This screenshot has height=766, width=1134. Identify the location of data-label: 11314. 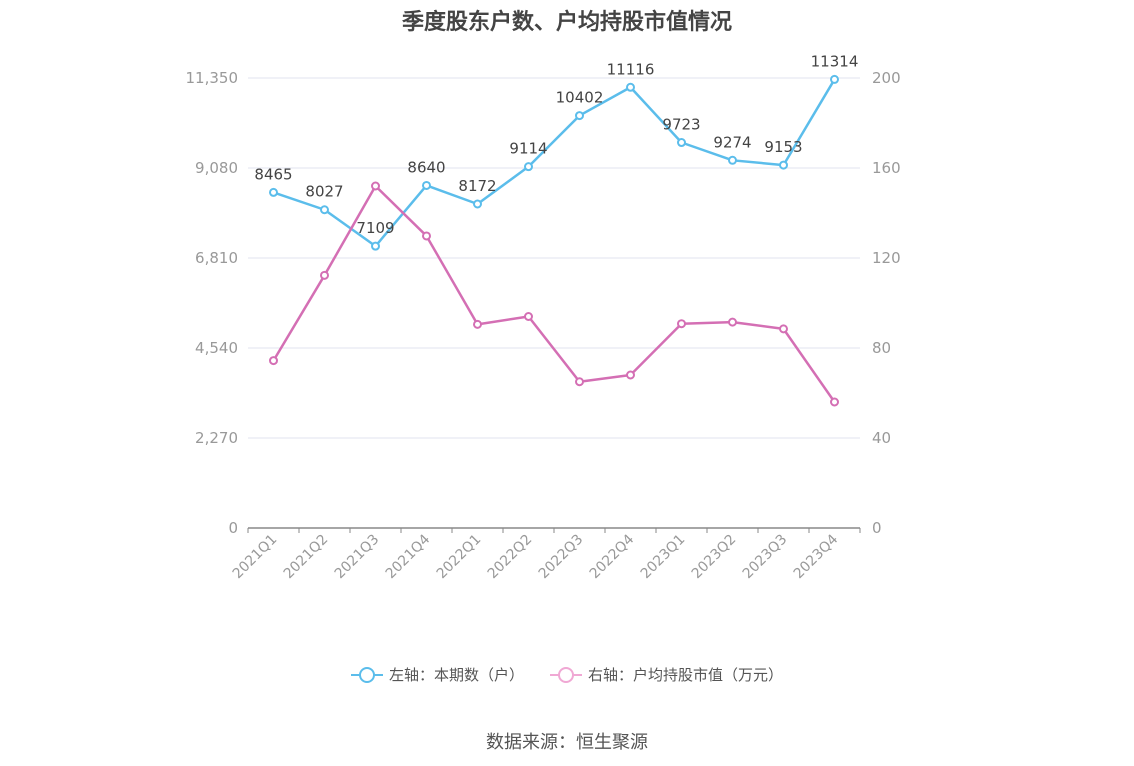
(835, 61).